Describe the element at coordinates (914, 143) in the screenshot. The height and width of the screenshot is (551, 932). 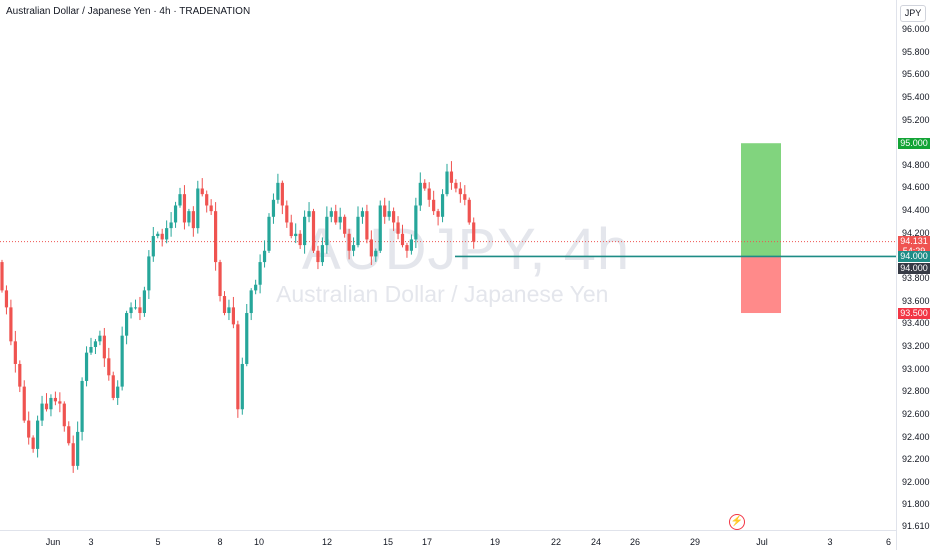
I see `take-profit-tag: 95.000` at that location.